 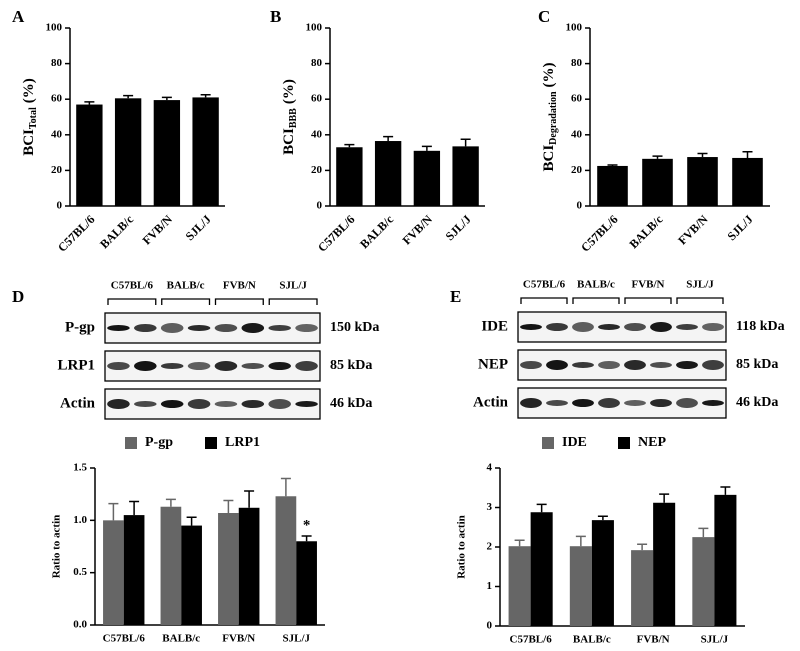 What do you see at coordinates (275, 16) in the screenshot?
I see `panel-label: B` at bounding box center [275, 16].